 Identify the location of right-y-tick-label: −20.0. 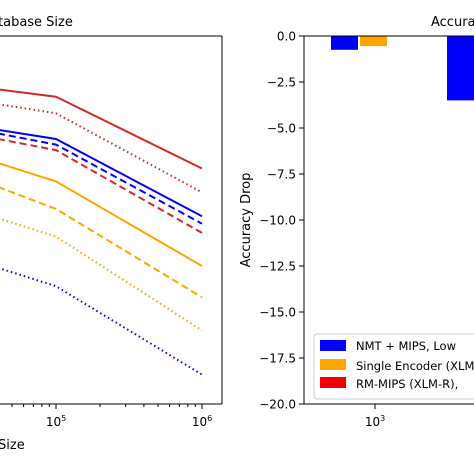
(277, 405).